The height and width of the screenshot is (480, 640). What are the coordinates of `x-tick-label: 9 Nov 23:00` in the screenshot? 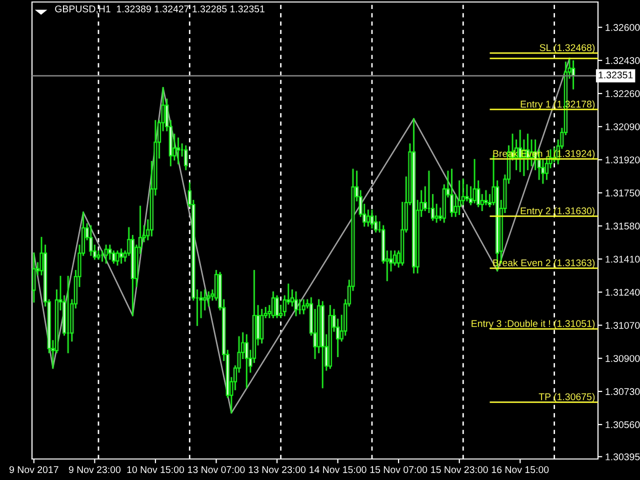 It's located at (94, 470).